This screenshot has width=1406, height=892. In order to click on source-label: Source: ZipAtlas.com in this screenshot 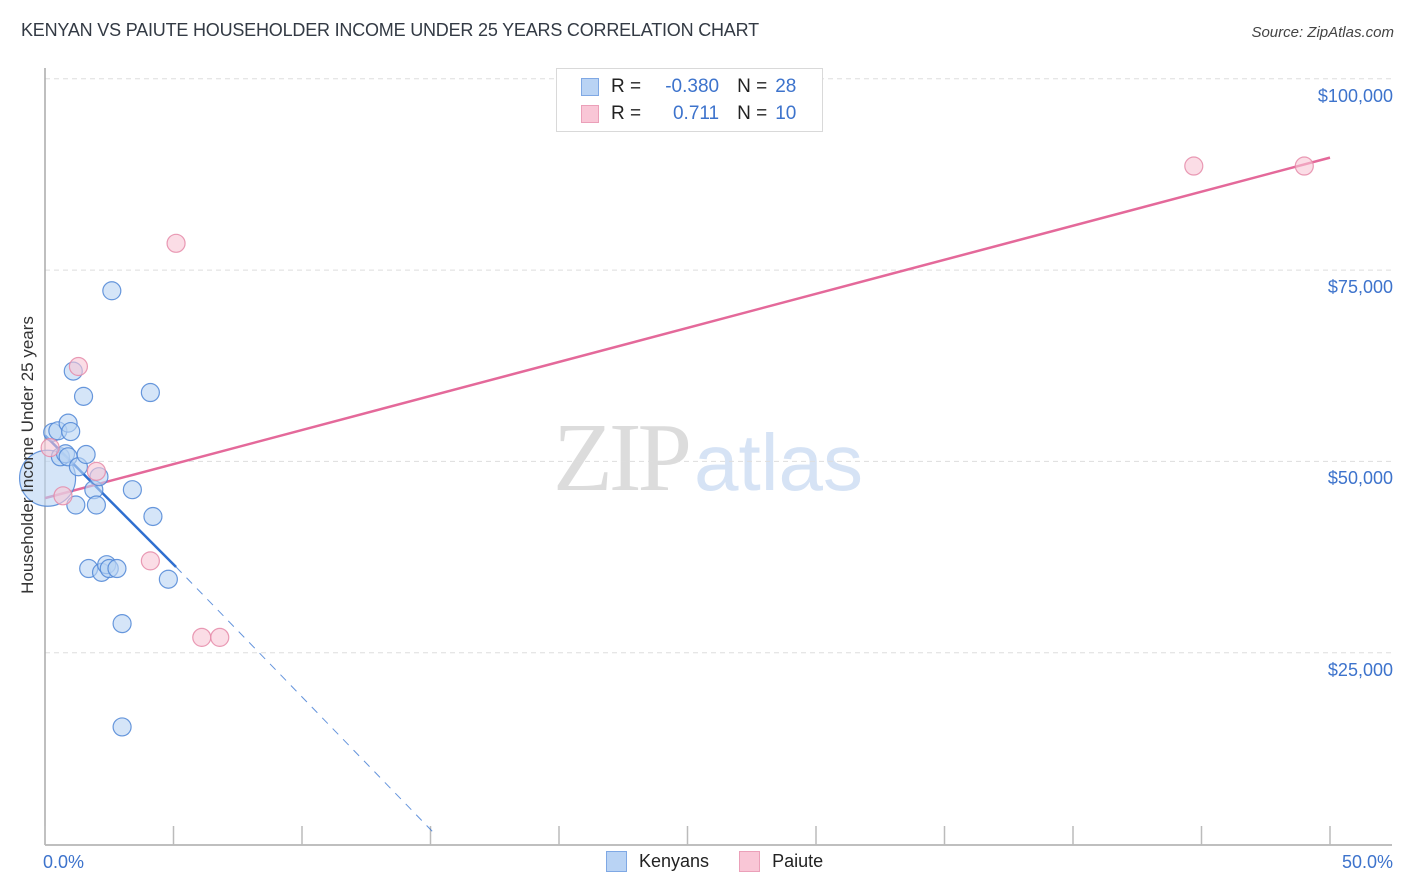, I will do `click(1322, 32)`.